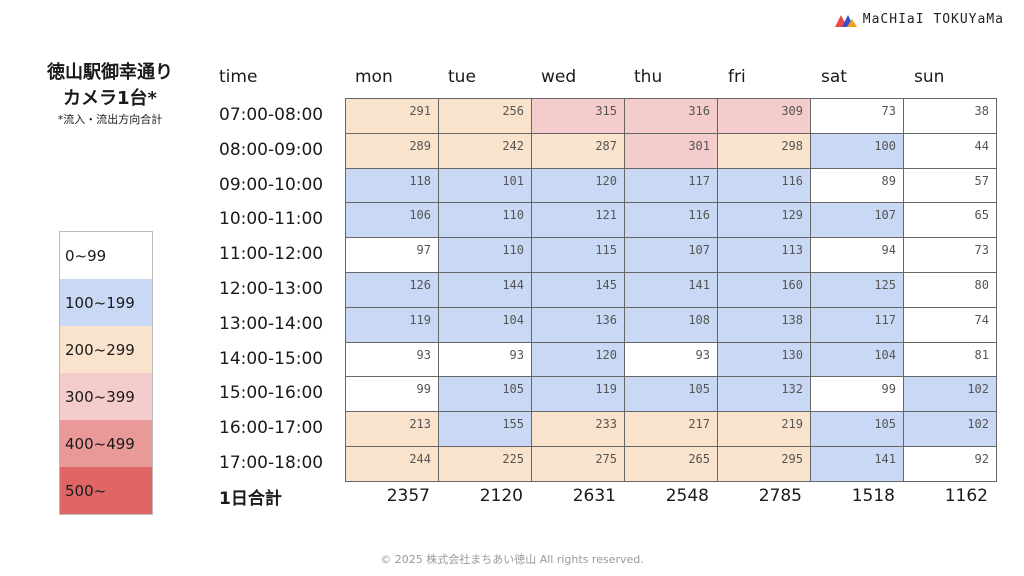 The width and height of the screenshot is (1024, 576). Describe the element at coordinates (764, 325) in the screenshot. I see `table-cell: 138` at that location.